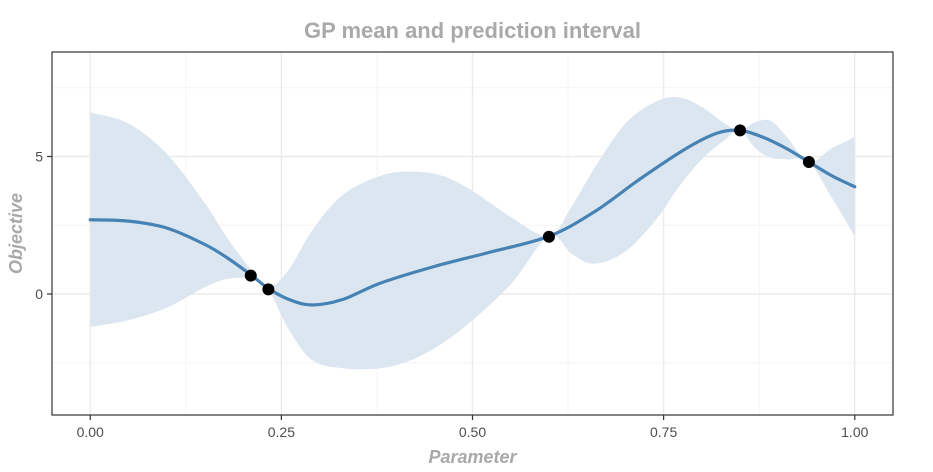 The width and height of the screenshot is (933, 472). I want to click on x-axis-title: Parameter, so click(472, 457).